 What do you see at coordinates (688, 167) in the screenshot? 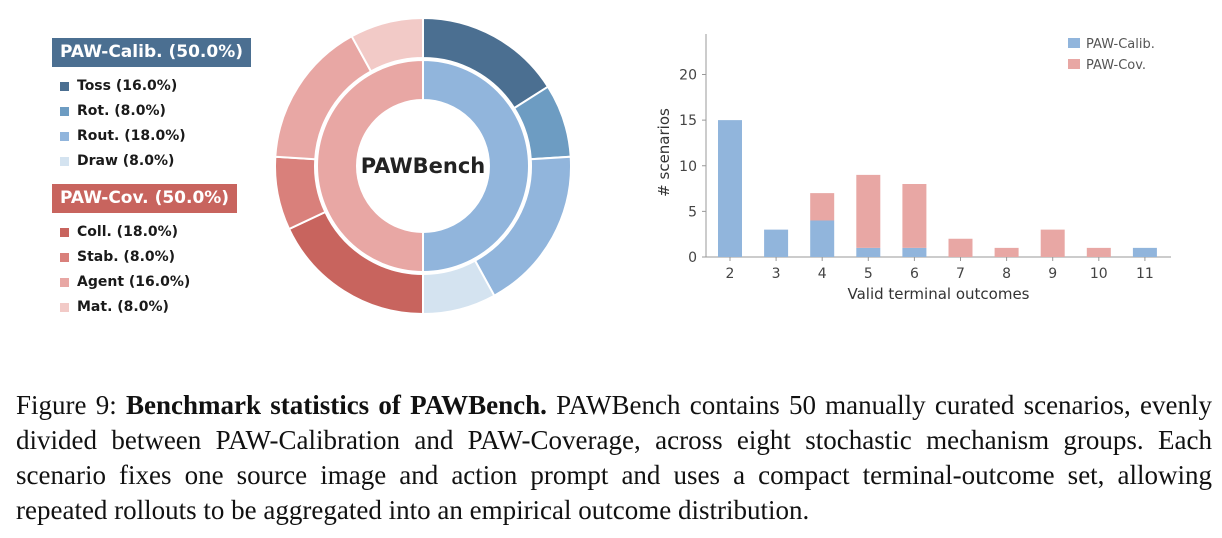
I see `y-tick-label: 10` at bounding box center [688, 167].